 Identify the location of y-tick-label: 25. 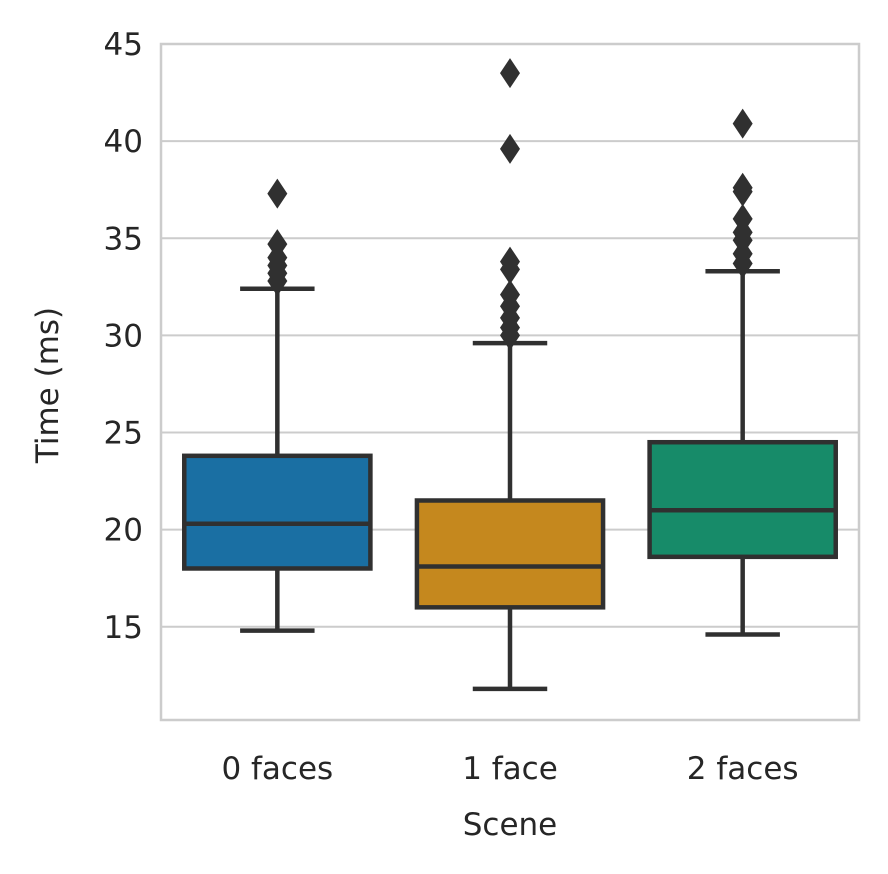
(123, 434).